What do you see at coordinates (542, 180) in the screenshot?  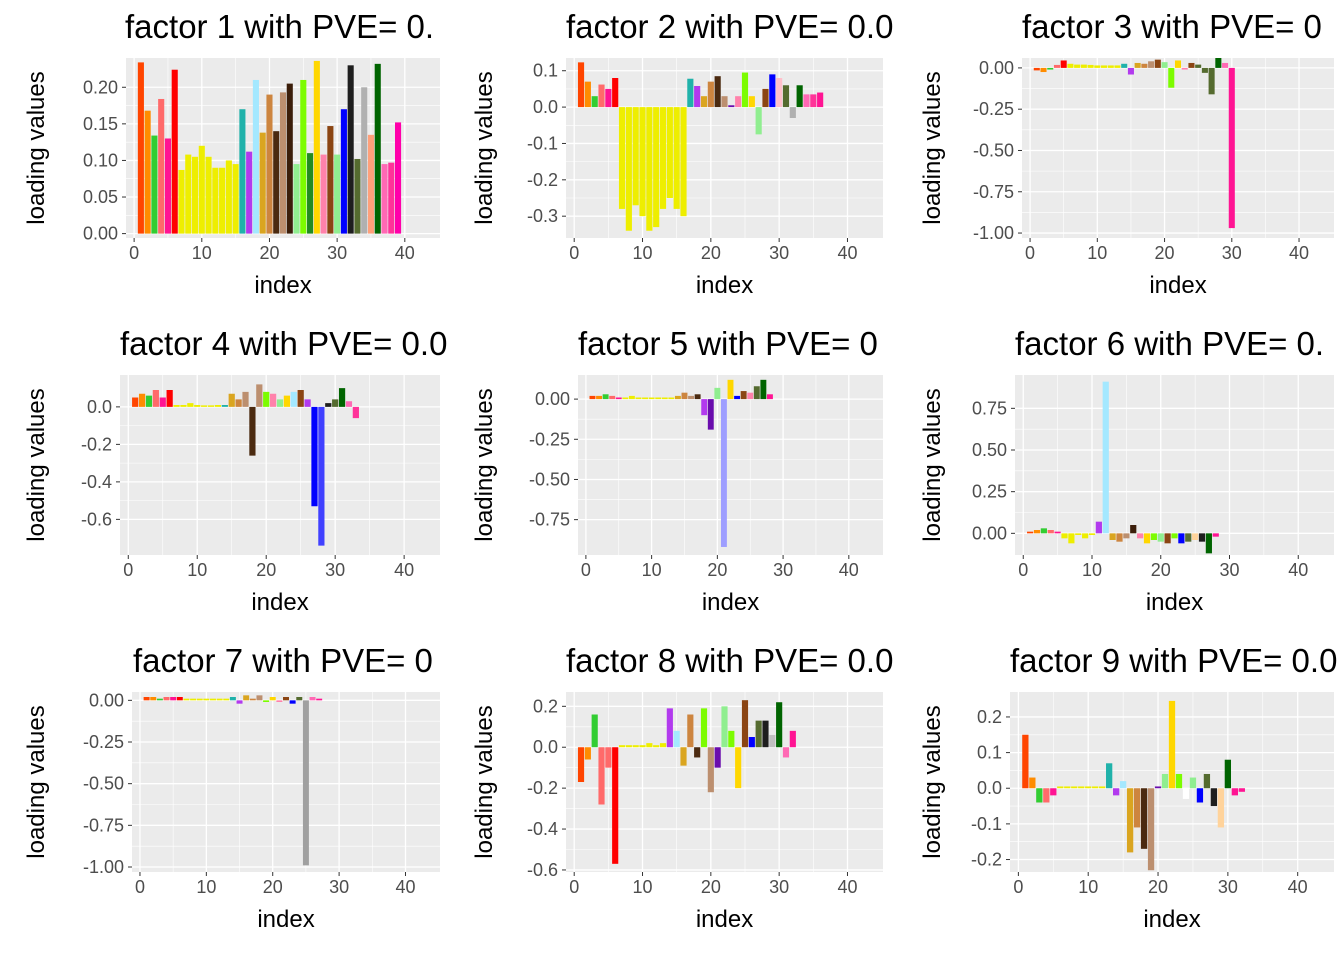 I see `y-tick-label: -0.2` at bounding box center [542, 180].